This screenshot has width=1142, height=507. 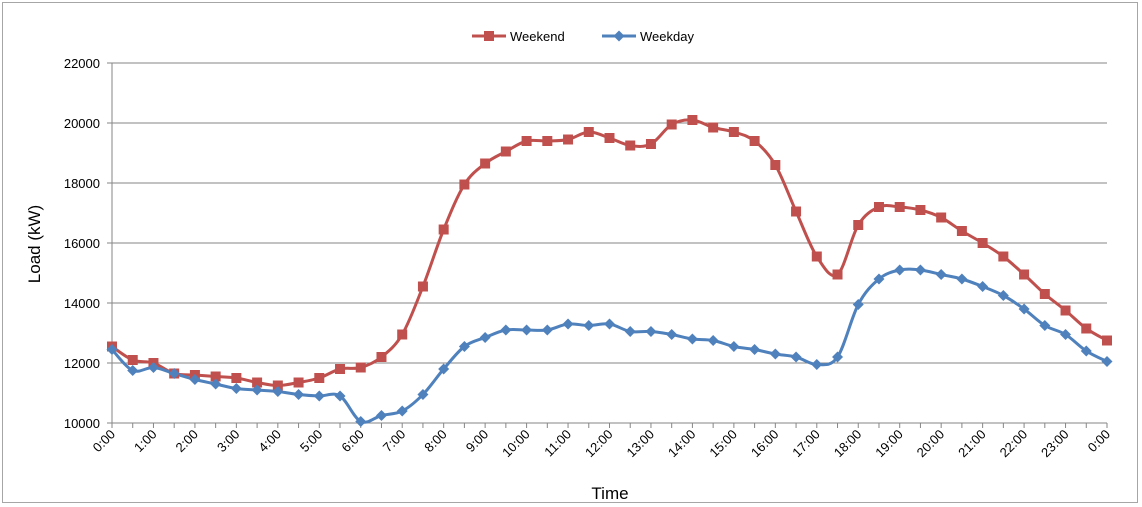 I want to click on y-tick-label: 18000, so click(x=82, y=183).